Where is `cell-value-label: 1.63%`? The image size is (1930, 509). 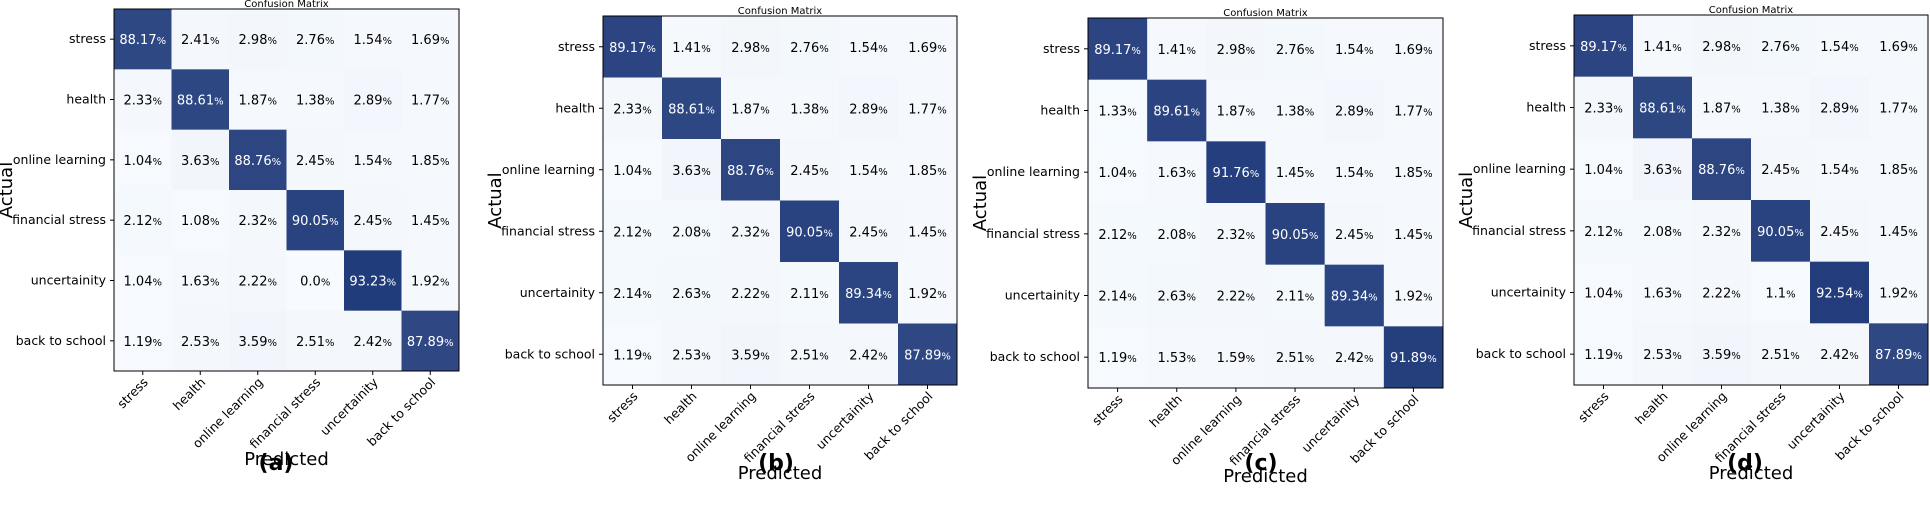 cell-value-label: 1.63% is located at coordinates (200, 282).